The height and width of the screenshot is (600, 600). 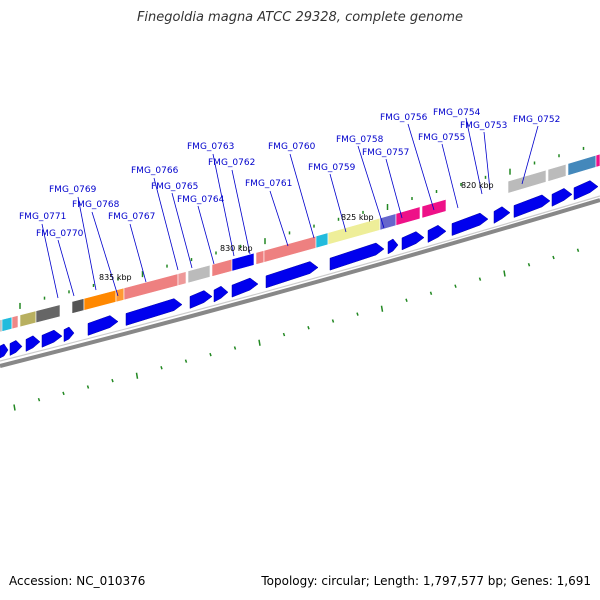 What do you see at coordinates (60, 234) in the screenshot?
I see `gene-label: FMG_0770` at bounding box center [60, 234].